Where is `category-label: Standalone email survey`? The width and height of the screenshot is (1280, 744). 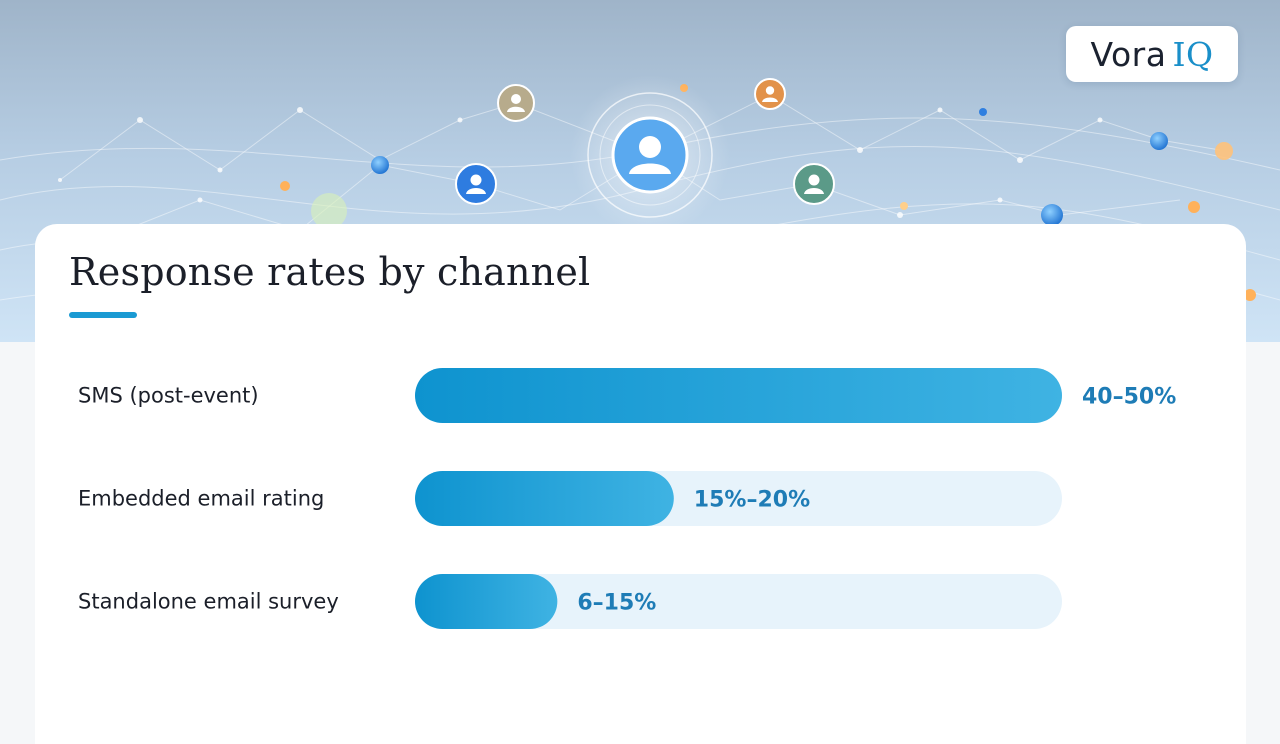
category-label: Standalone email survey is located at coordinates (208, 602).